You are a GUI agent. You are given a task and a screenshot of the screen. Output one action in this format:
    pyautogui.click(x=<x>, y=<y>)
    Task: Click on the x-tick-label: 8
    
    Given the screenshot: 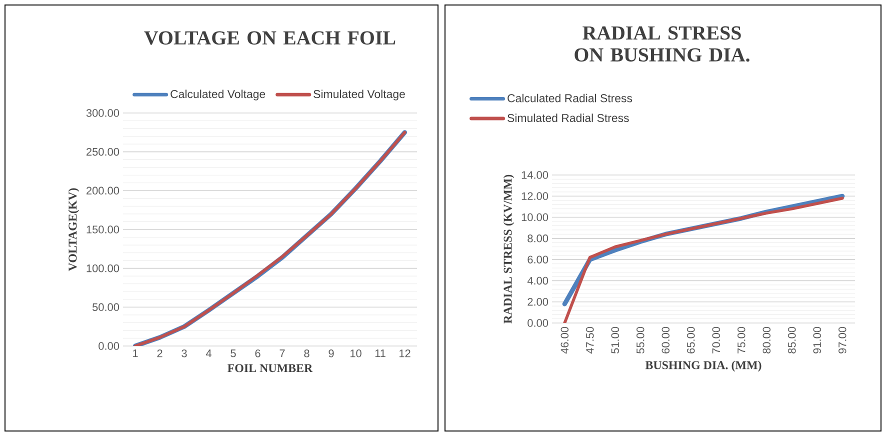 What is the action you would take?
    pyautogui.click(x=307, y=354)
    